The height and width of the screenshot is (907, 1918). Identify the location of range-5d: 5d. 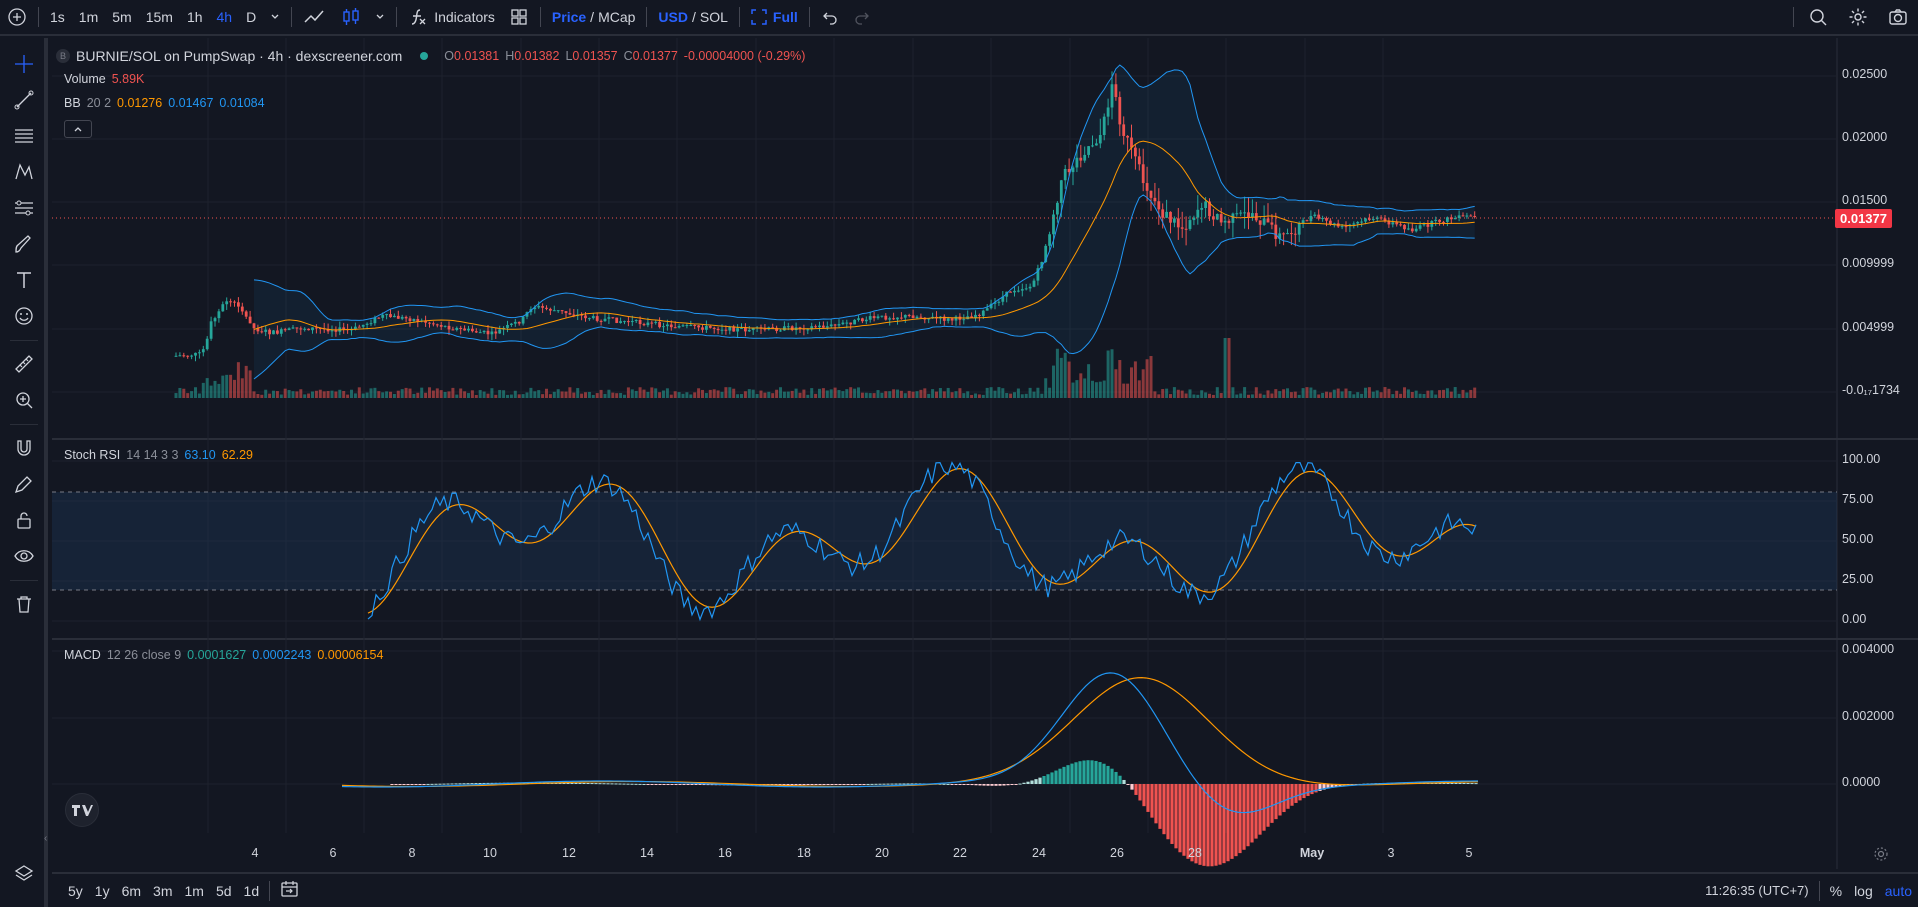
(223, 890).